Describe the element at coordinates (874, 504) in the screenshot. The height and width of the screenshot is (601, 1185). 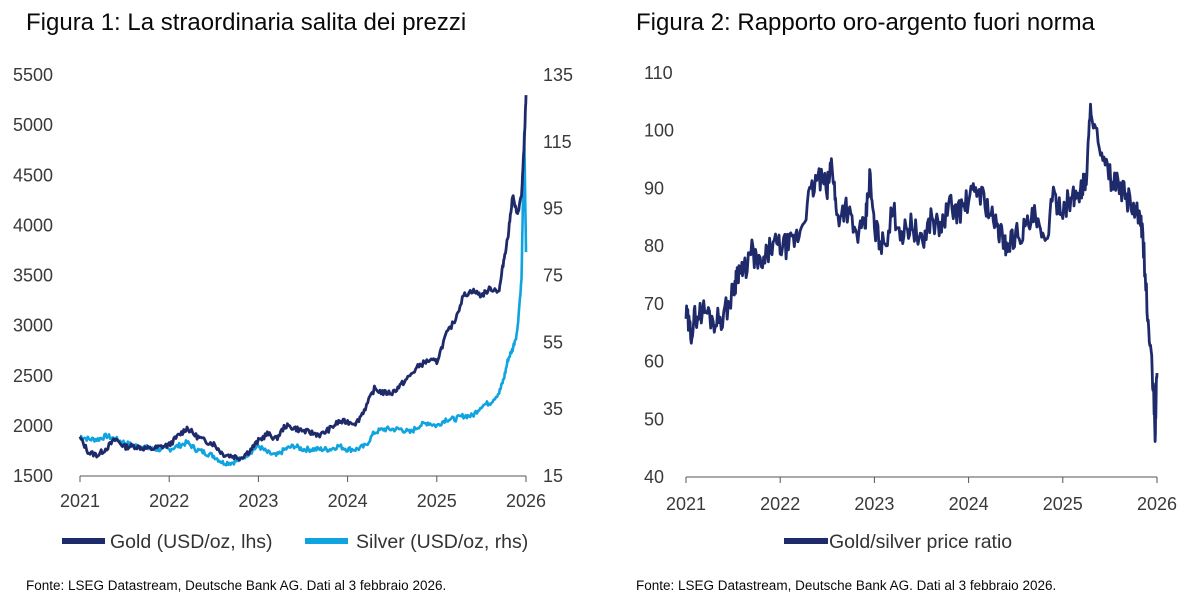
I see `fig2-x-tick-label: 2023` at that location.